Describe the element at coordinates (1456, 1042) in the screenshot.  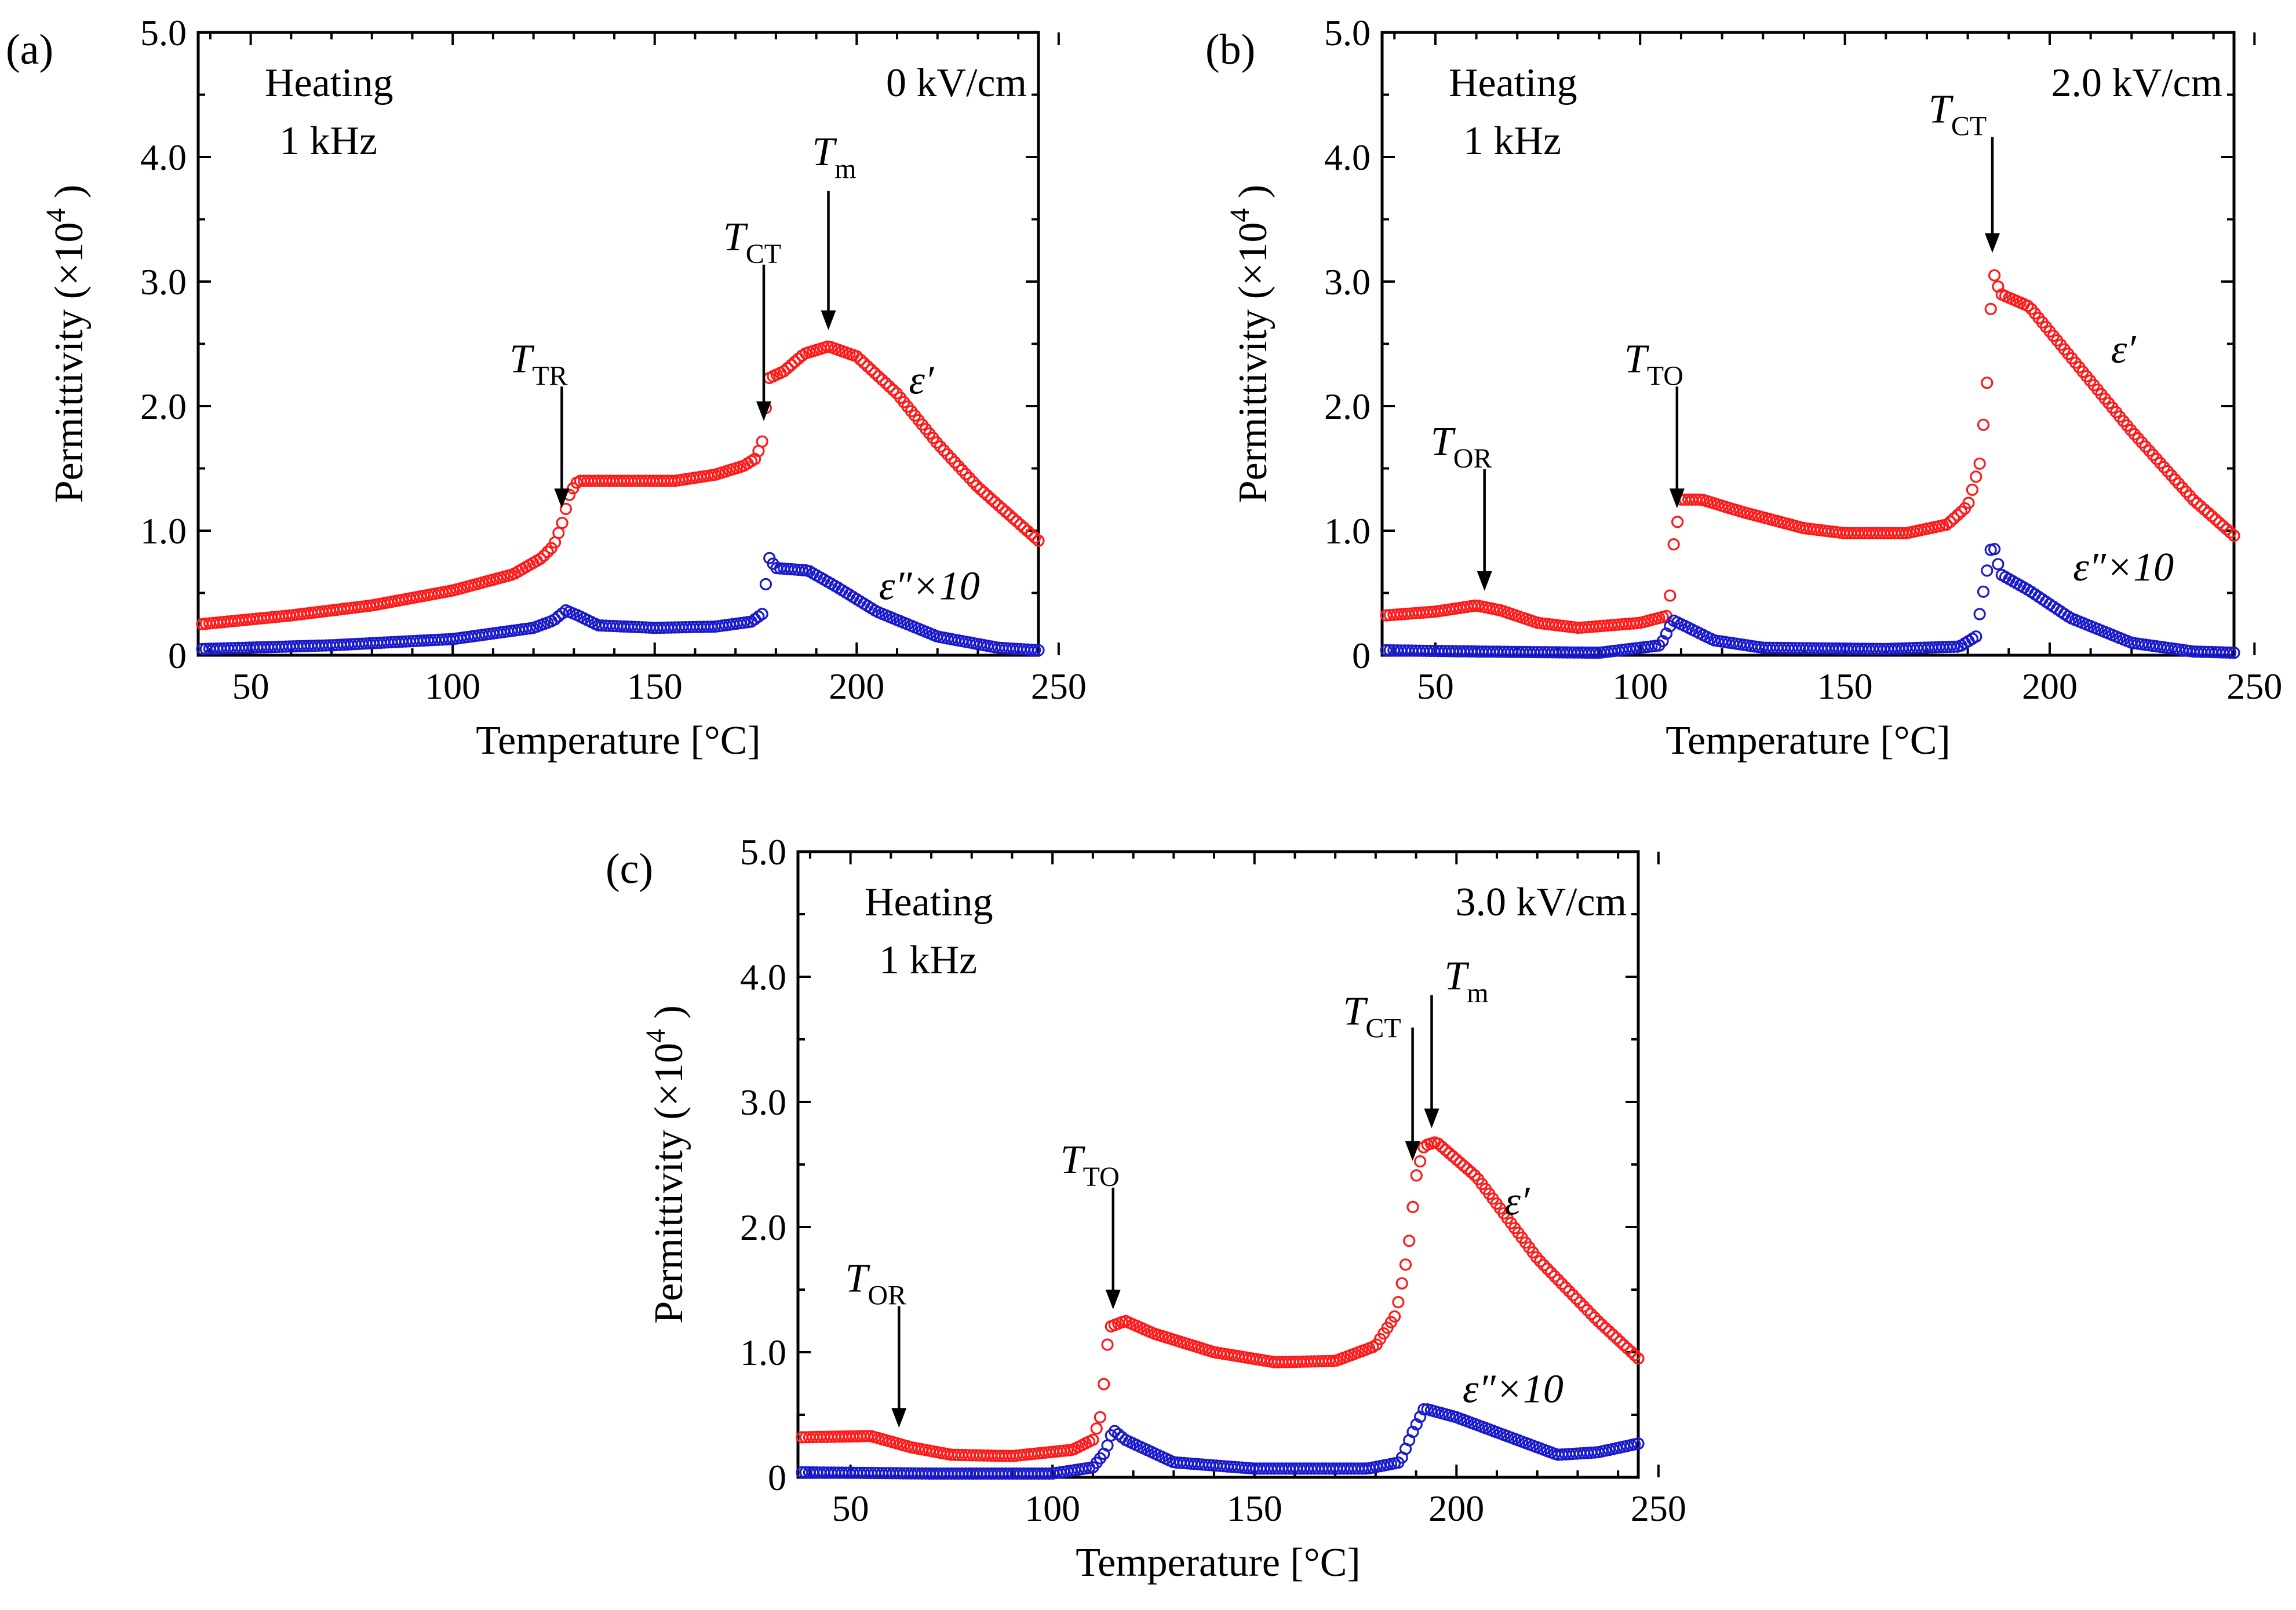
I see `transition-arrow-m: Tm` at that location.